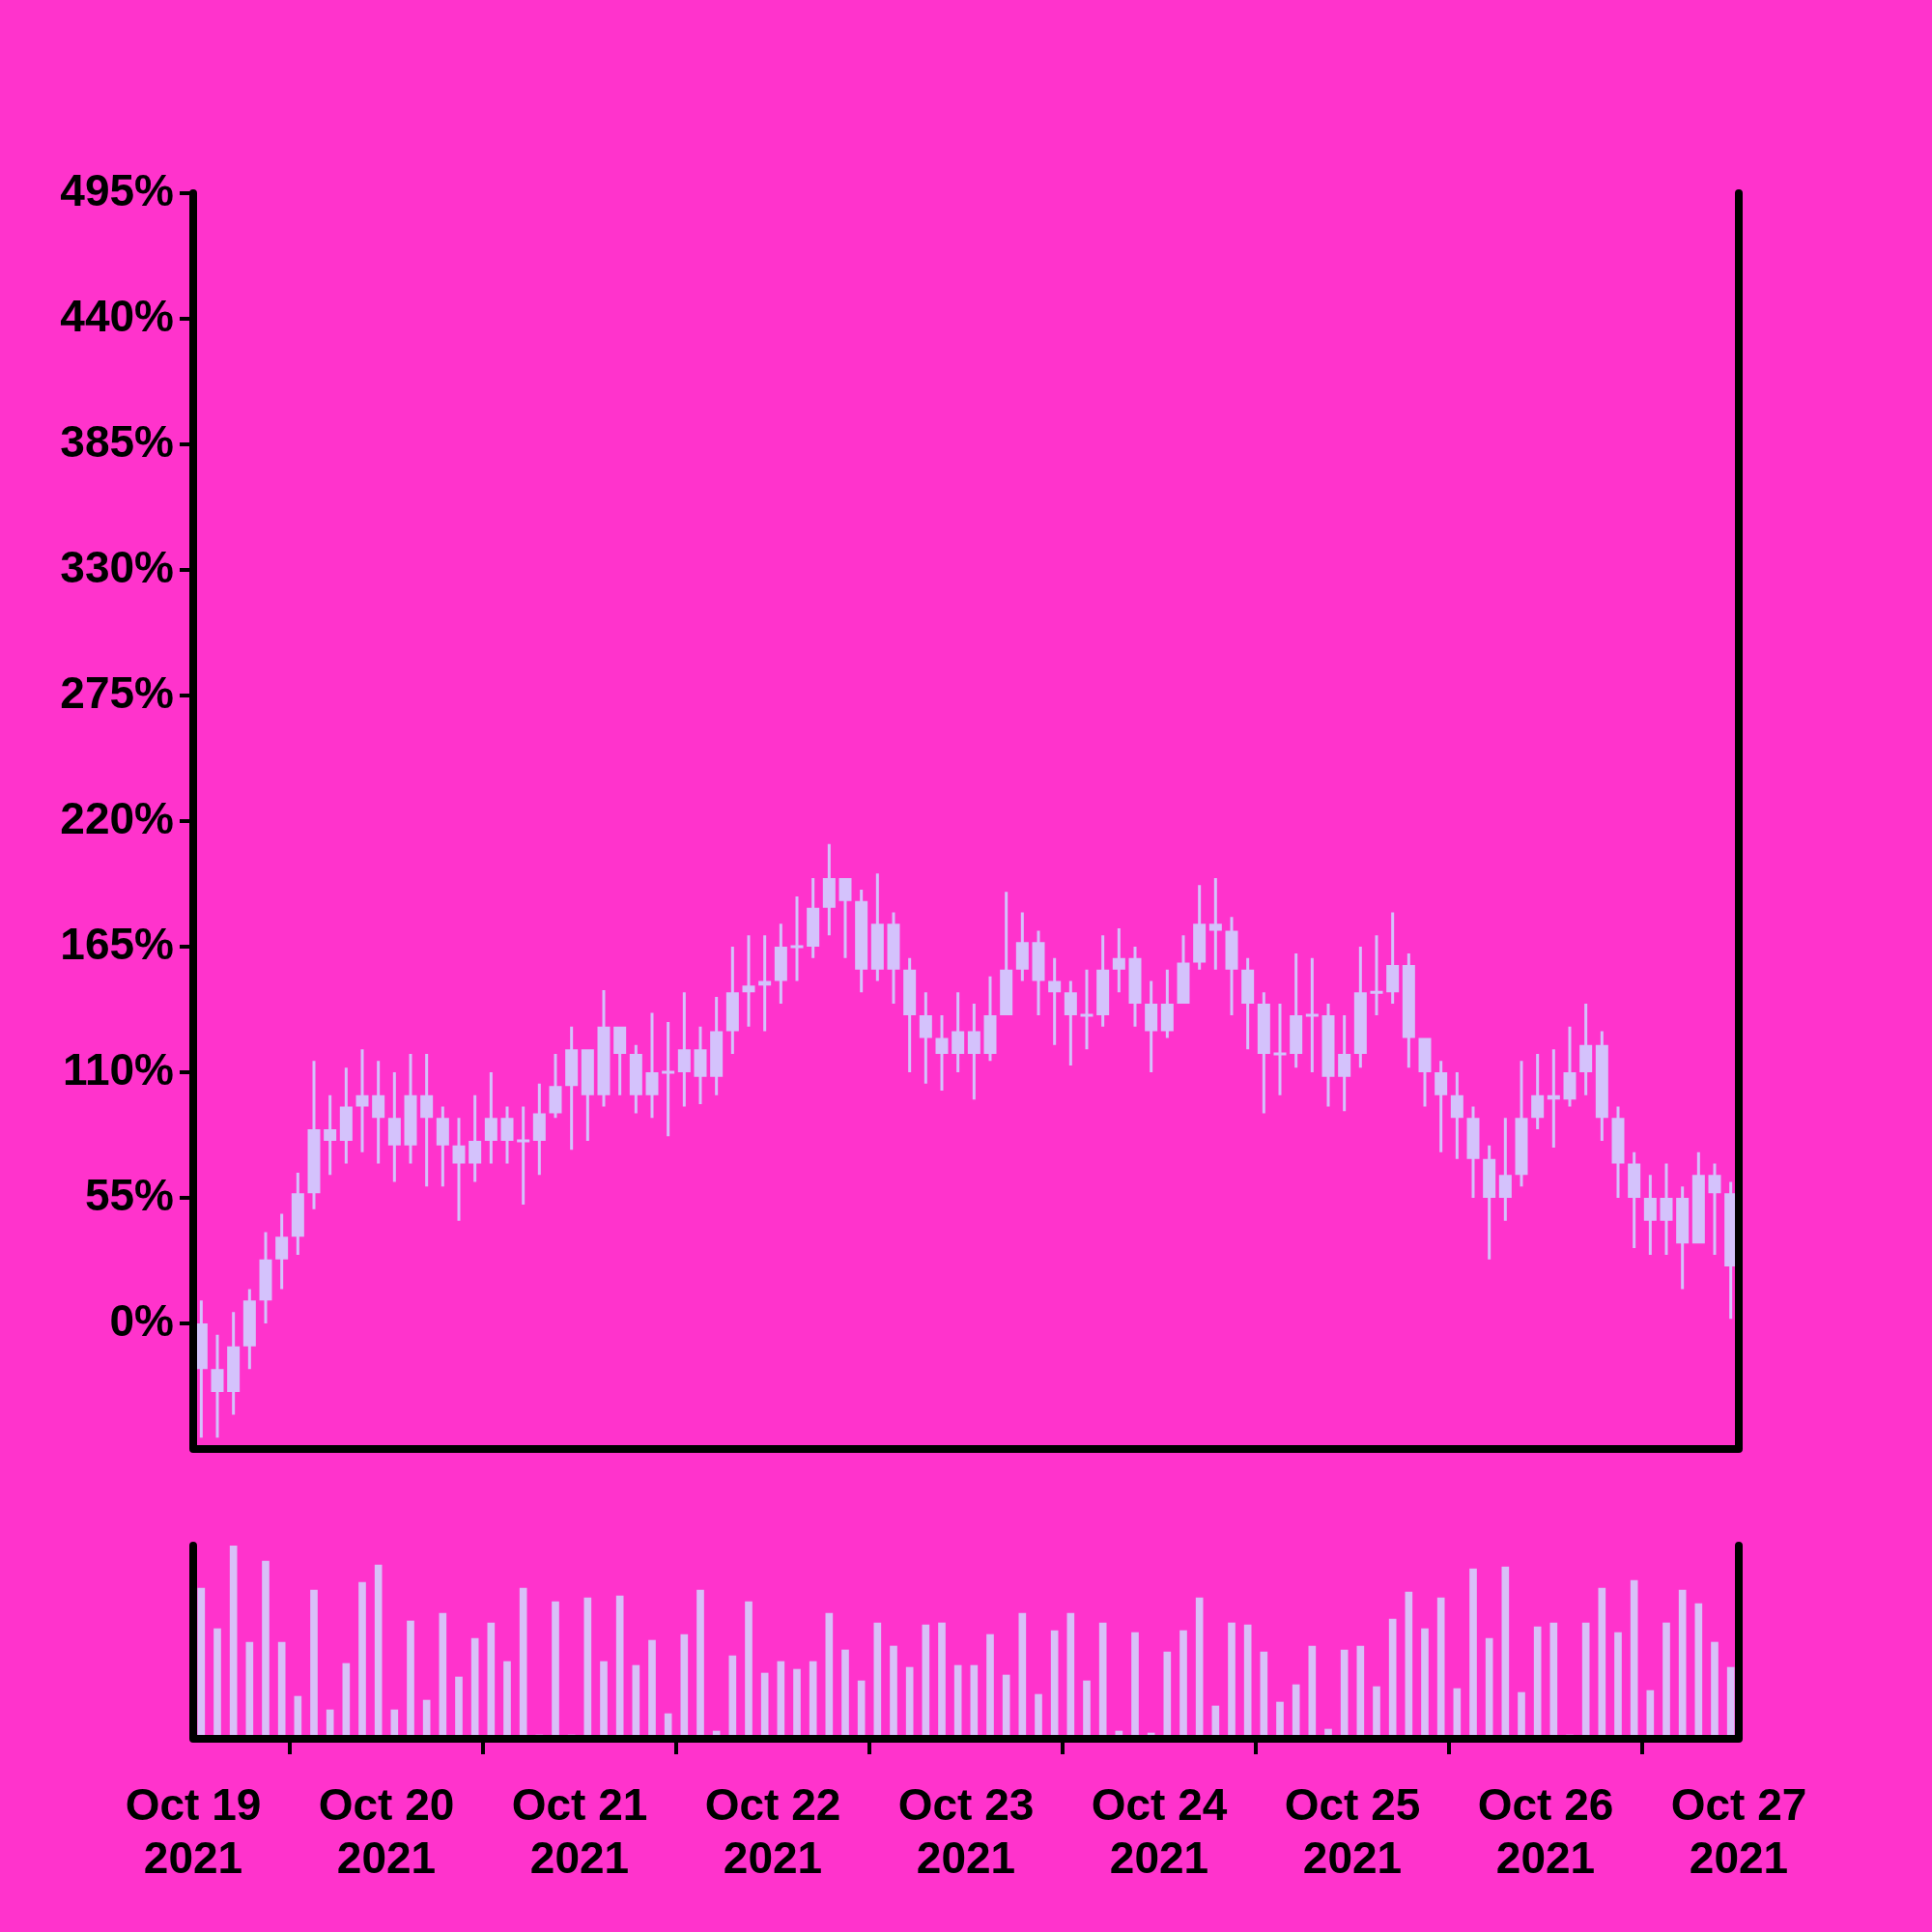  I want to click on x-tick-label: Oct 22 2021, so click(772, 1831).